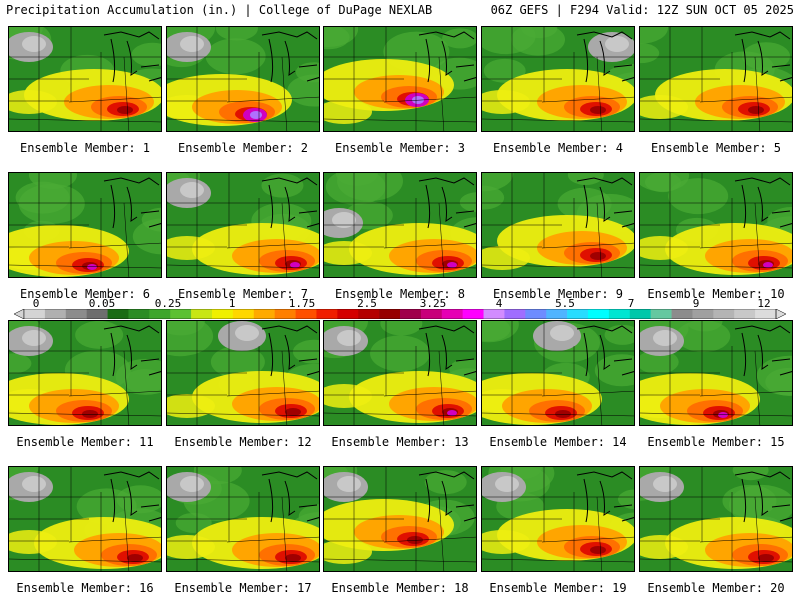 This screenshot has height=600, width=800. Describe the element at coordinates (400, 294) in the screenshot. I see `member-label: Ensemble Member: 8` at that location.